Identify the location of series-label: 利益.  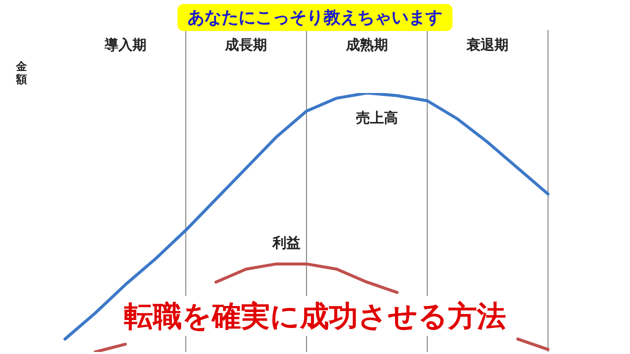
(285, 244).